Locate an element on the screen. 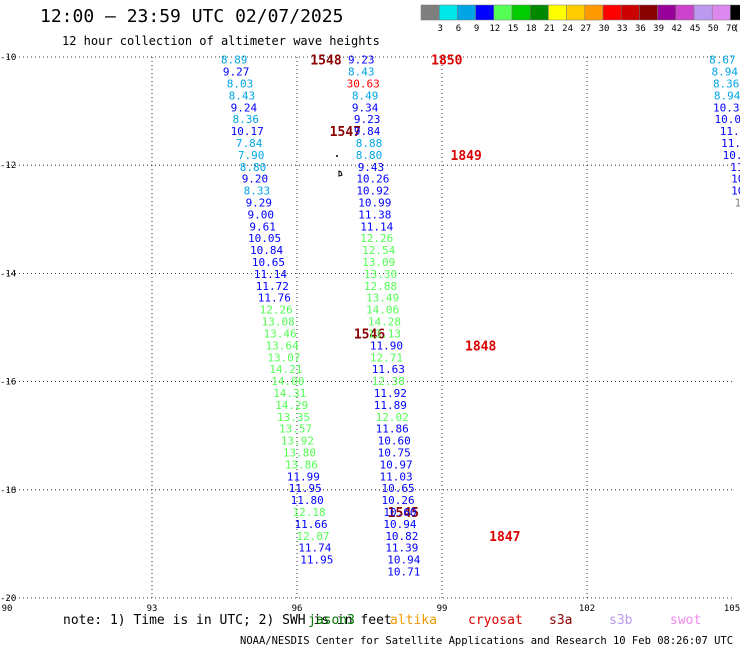  swh-value: 8.36 is located at coordinates (726, 84).